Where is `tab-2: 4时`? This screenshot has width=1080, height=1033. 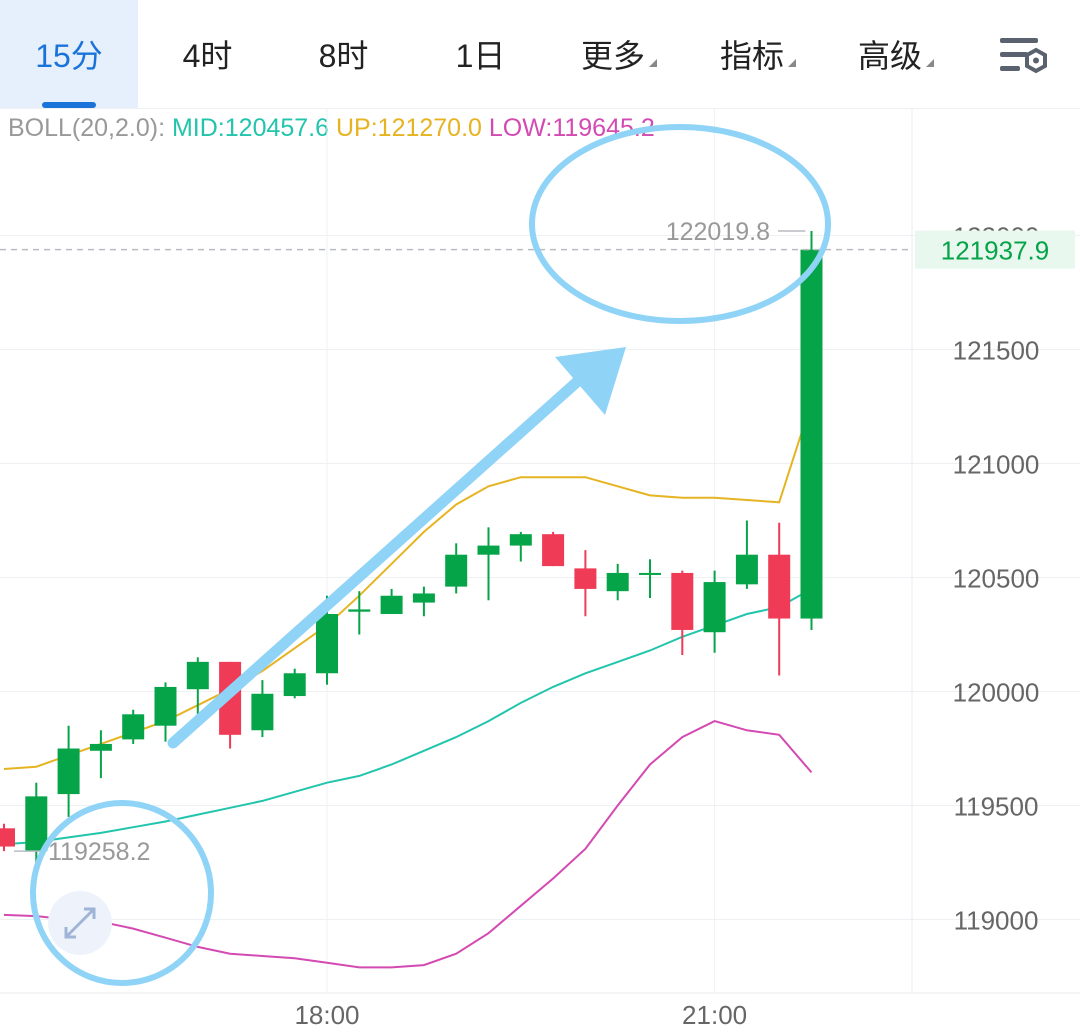
tab-2: 4时 is located at coordinates (207, 54).